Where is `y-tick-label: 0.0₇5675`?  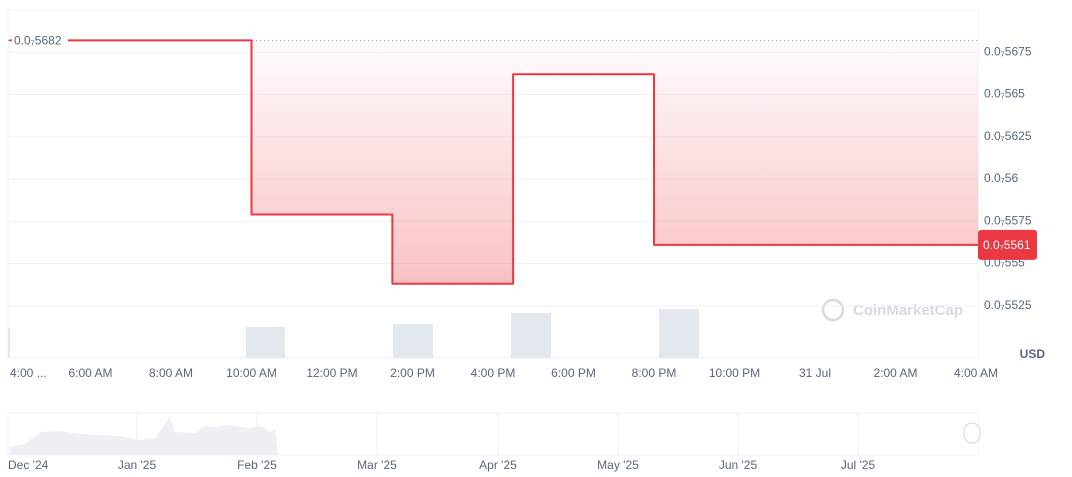
y-tick-label: 0.0₇5675 is located at coordinates (1008, 51).